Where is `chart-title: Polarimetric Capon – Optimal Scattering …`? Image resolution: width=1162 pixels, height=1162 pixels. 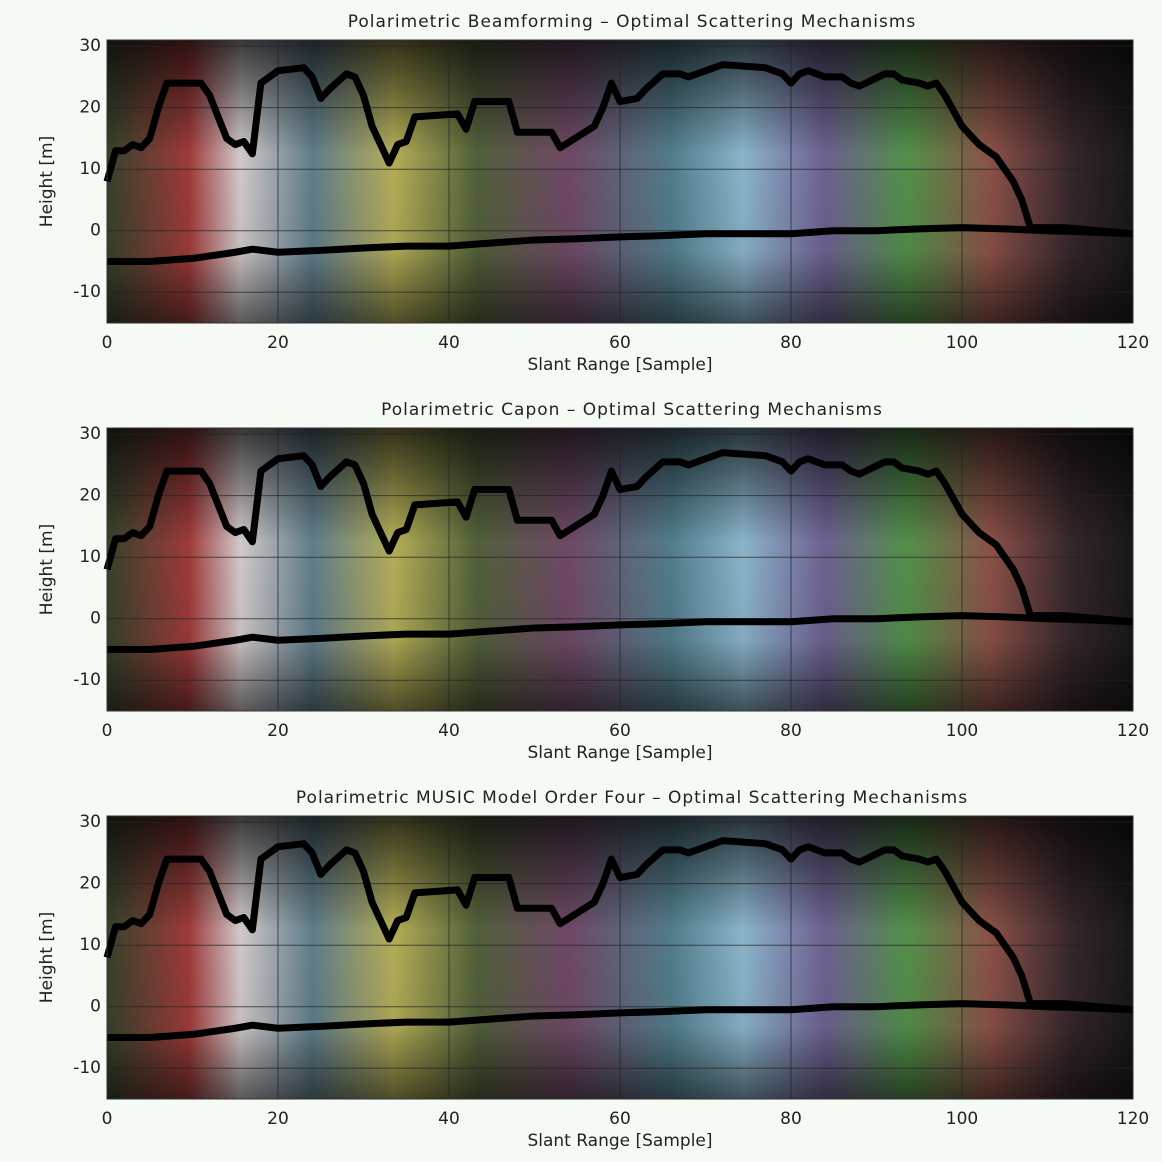
chart-title: Polarimetric Capon – Optimal Scattering … is located at coordinates (632, 410).